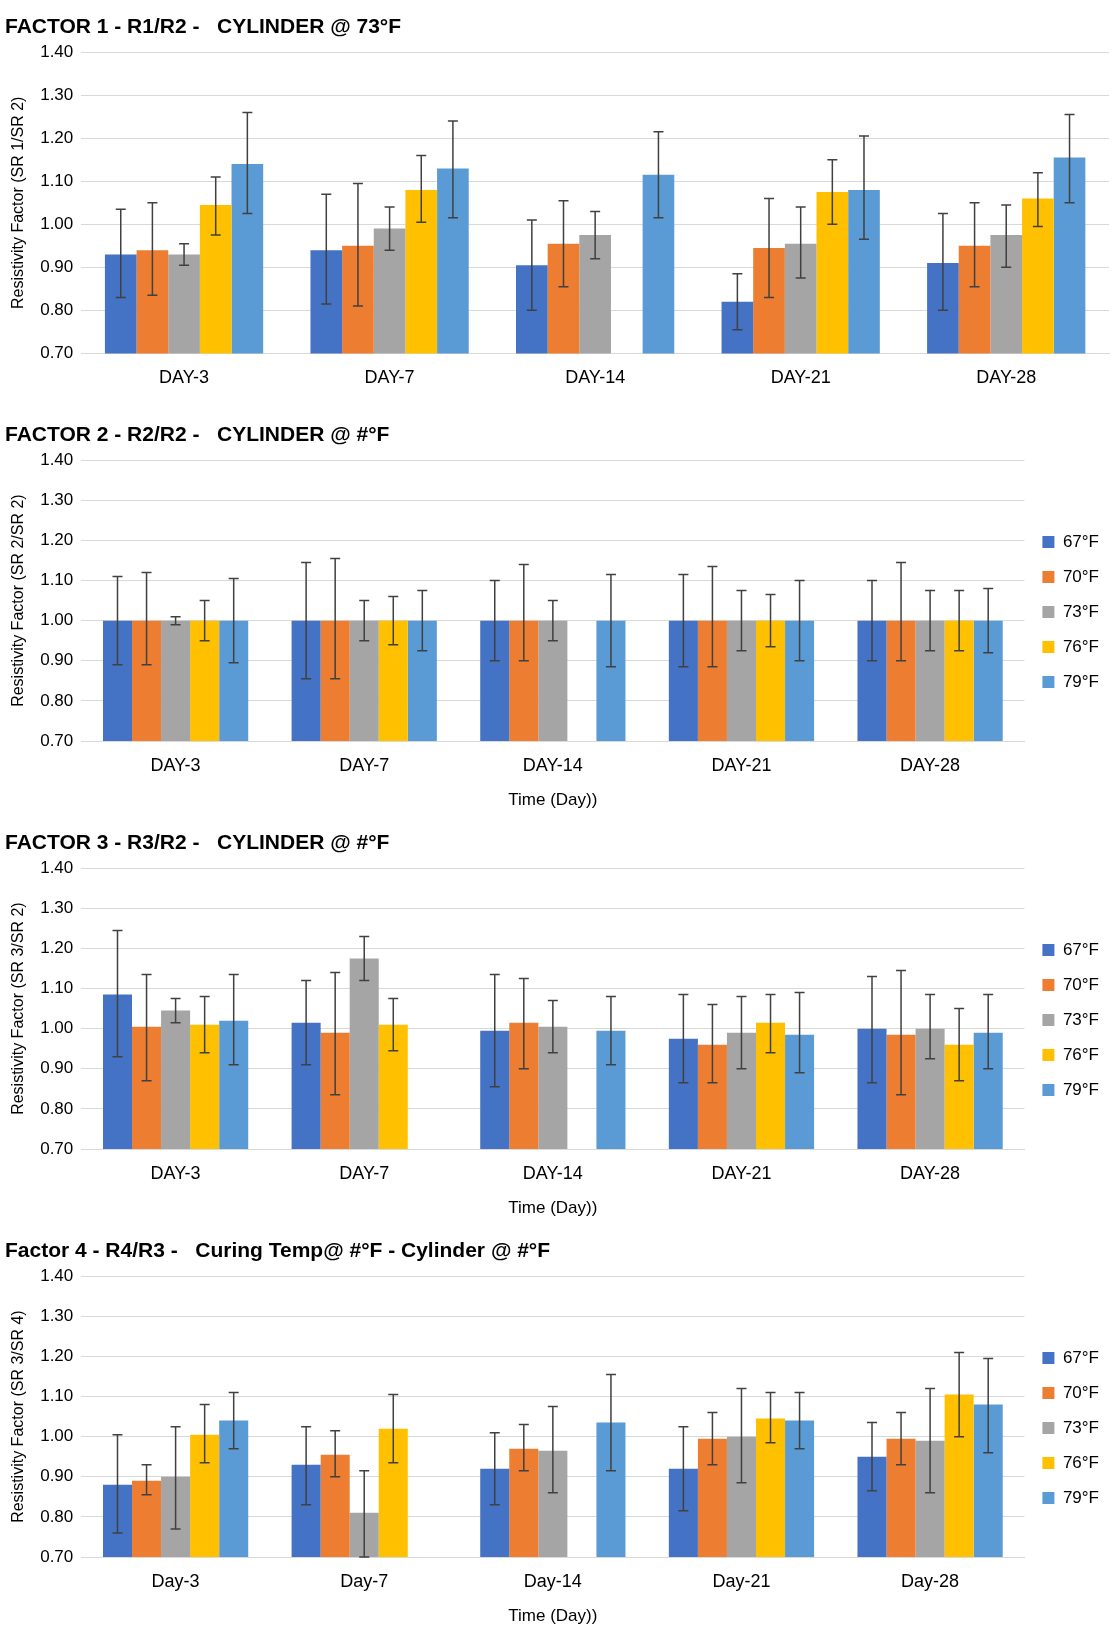  What do you see at coordinates (741, 1580) in the screenshot?
I see `x-tick-label: Day-21` at bounding box center [741, 1580].